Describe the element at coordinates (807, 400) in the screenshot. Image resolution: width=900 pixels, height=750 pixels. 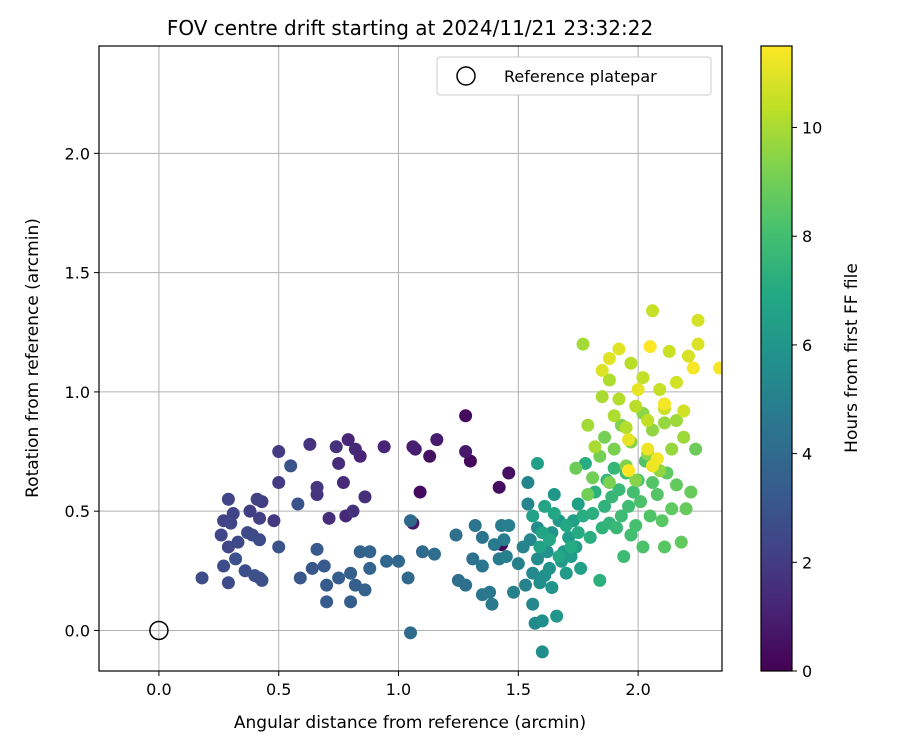
I see `colorbar-ticks: 0 2 4 6 8 10` at that location.